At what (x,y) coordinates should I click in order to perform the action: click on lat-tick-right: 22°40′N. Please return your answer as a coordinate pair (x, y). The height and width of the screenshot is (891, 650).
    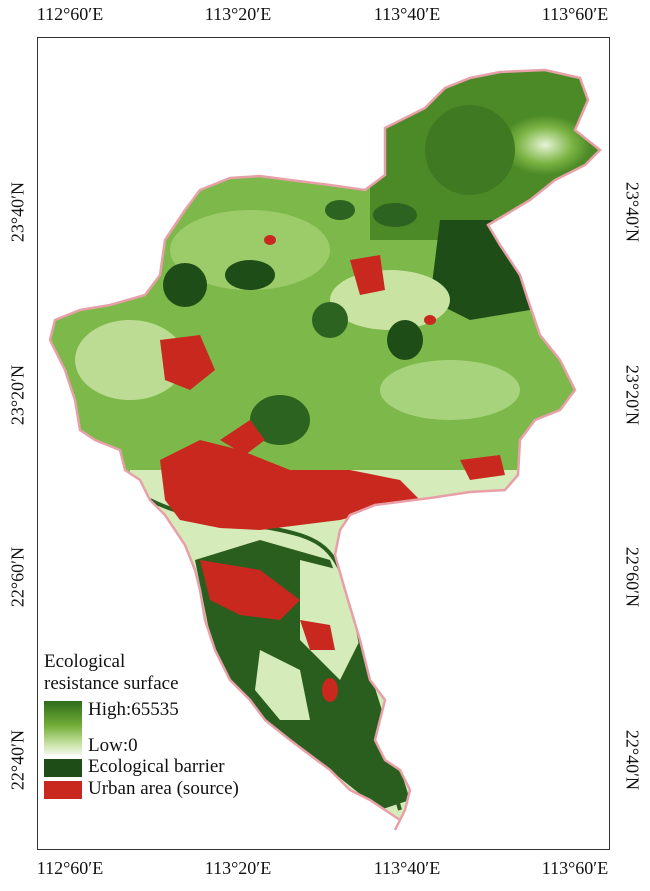
    Looking at the image, I should click on (632, 760).